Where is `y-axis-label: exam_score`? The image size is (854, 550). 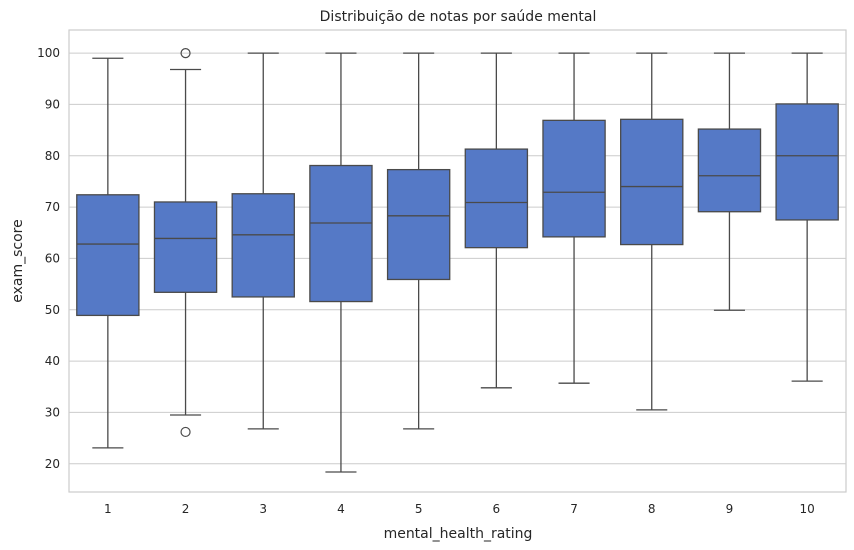 y-axis-label: exam_score is located at coordinates (18, 261).